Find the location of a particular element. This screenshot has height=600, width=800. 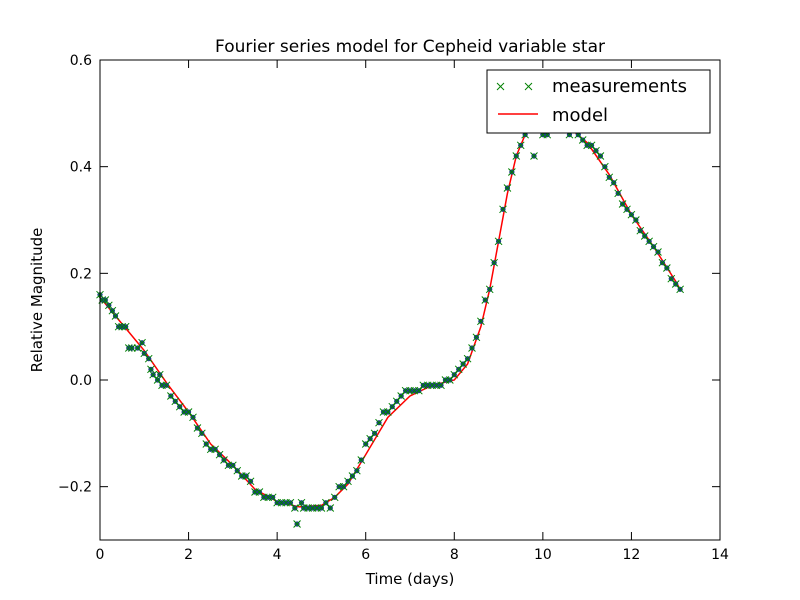

x-axis-label: Time (days) is located at coordinates (410, 579).